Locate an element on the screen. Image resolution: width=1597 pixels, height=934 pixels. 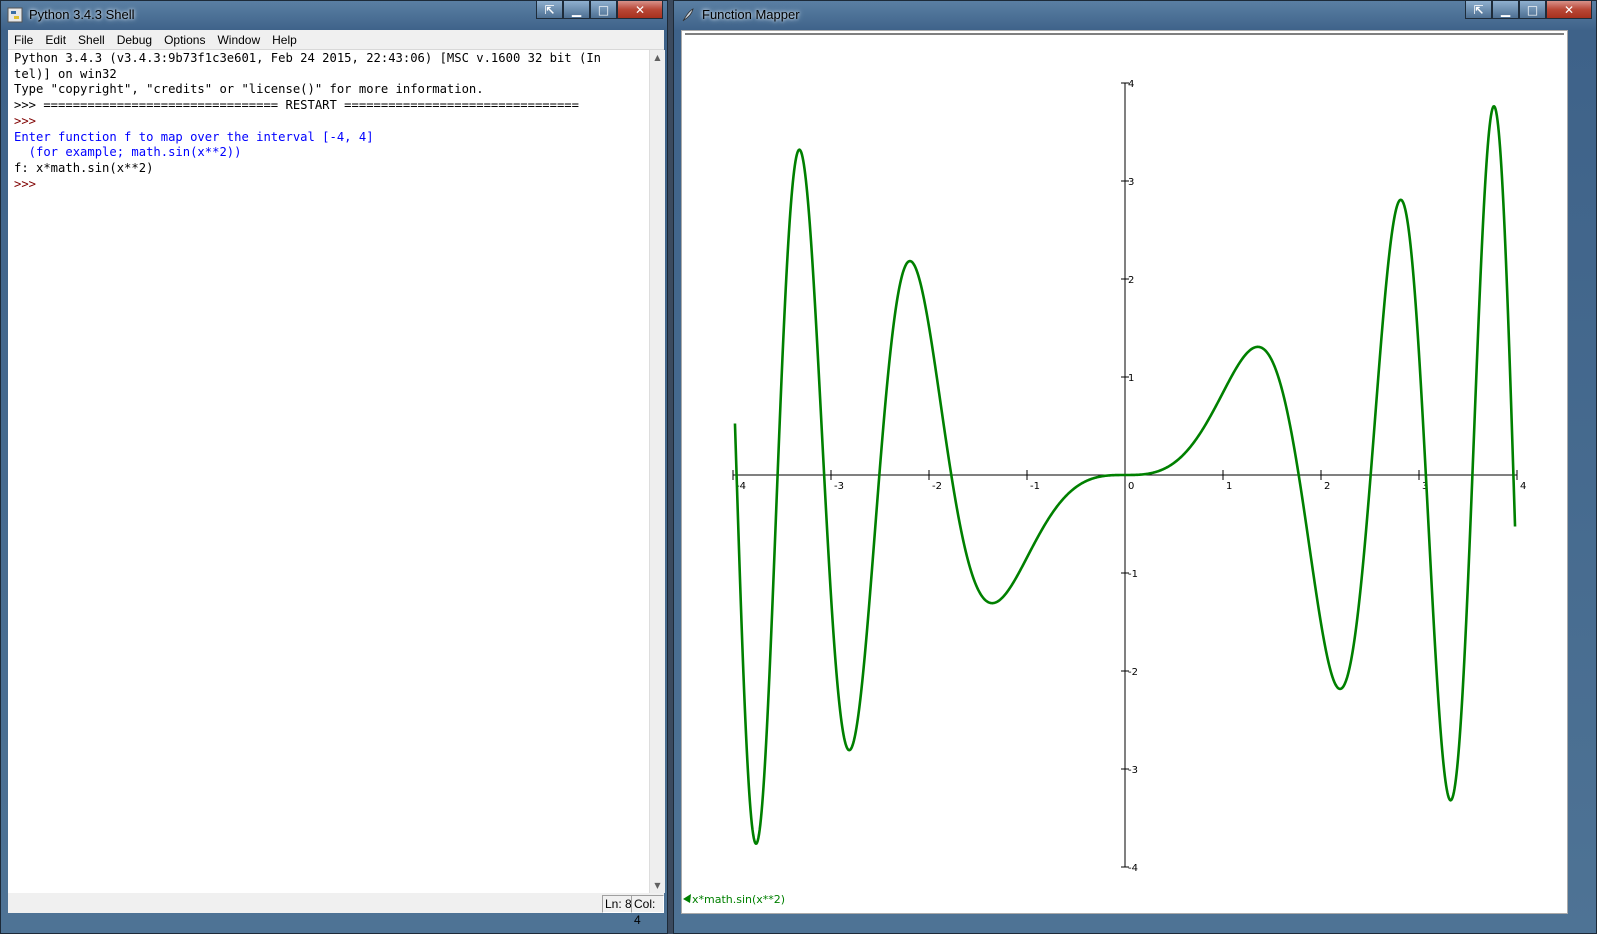
legend-label: x*math.sin(x**2) is located at coordinates (738, 899).